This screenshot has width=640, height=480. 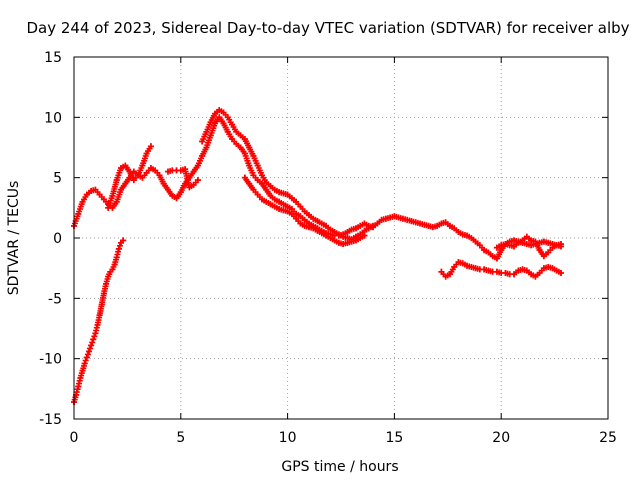 What do you see at coordinates (180, 438) in the screenshot?
I see `x-tick-label: 5` at bounding box center [180, 438].